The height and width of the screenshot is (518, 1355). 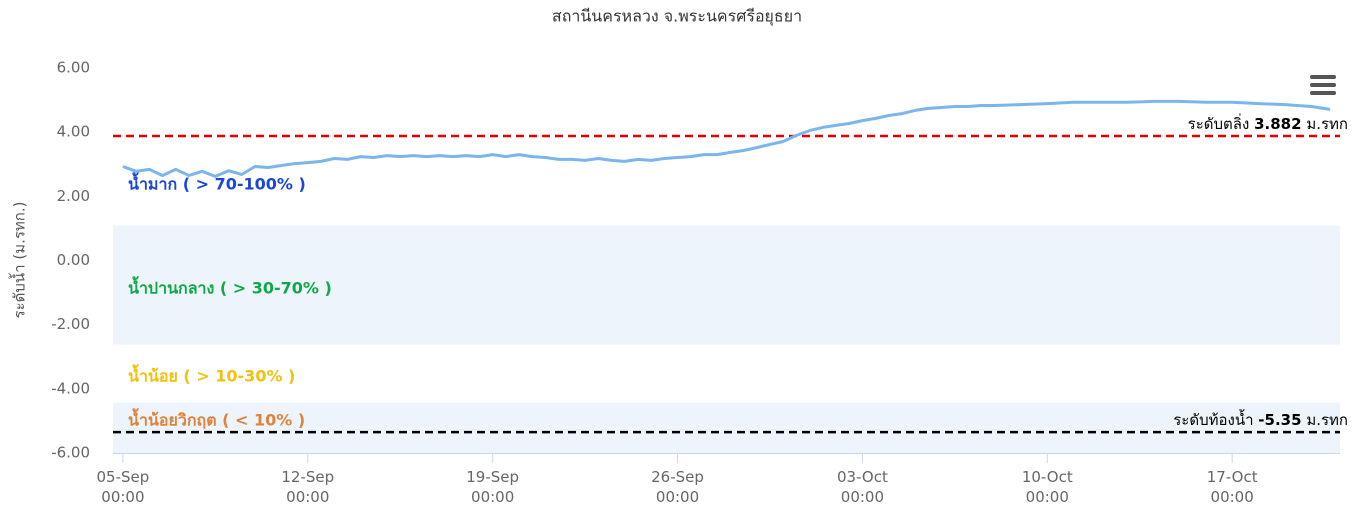 I want to click on x-tick-label: 26-Sep 00:00, so click(x=677, y=487).